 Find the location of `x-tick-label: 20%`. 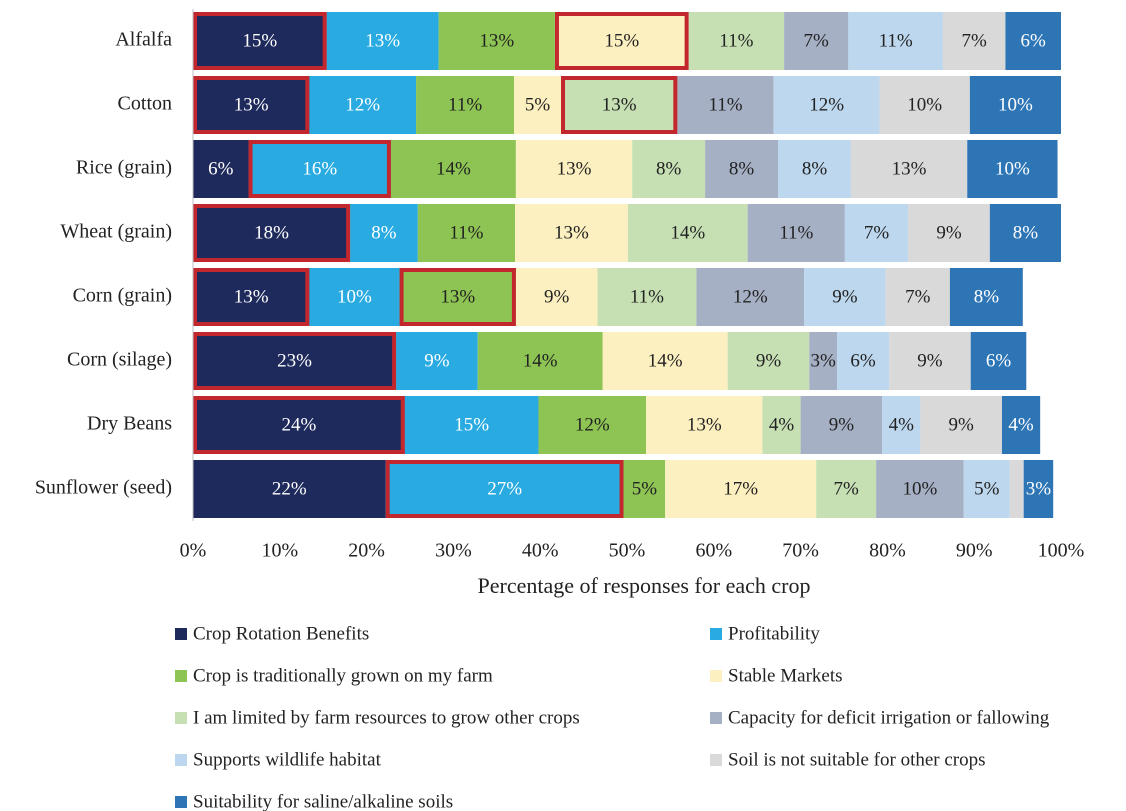

x-tick-label: 20% is located at coordinates (366, 551).